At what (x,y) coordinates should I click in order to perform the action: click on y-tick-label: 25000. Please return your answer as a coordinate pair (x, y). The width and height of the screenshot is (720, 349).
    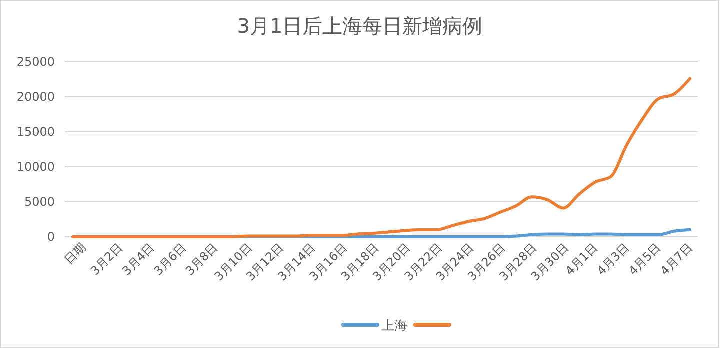
    Looking at the image, I should click on (35, 61).